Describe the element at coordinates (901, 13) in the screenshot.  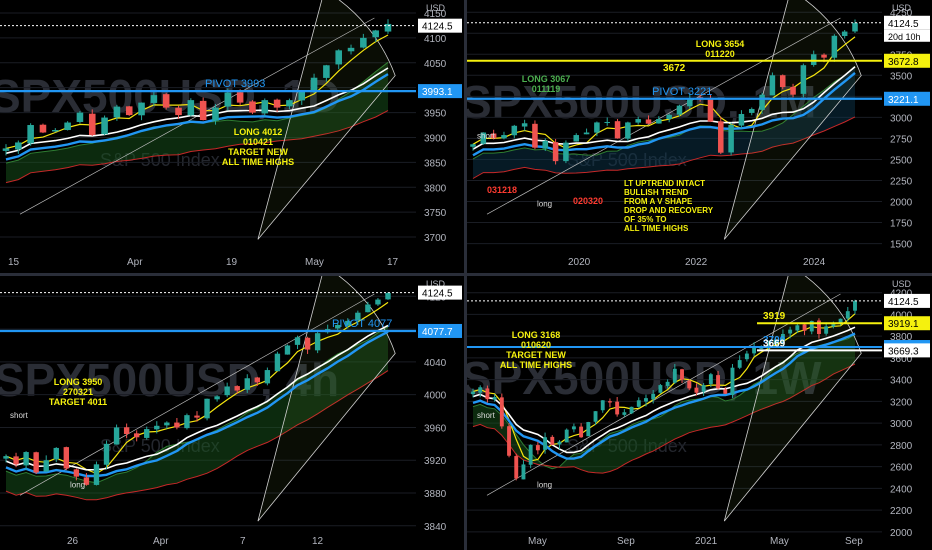
I see `price-tick-label: 4250` at that location.